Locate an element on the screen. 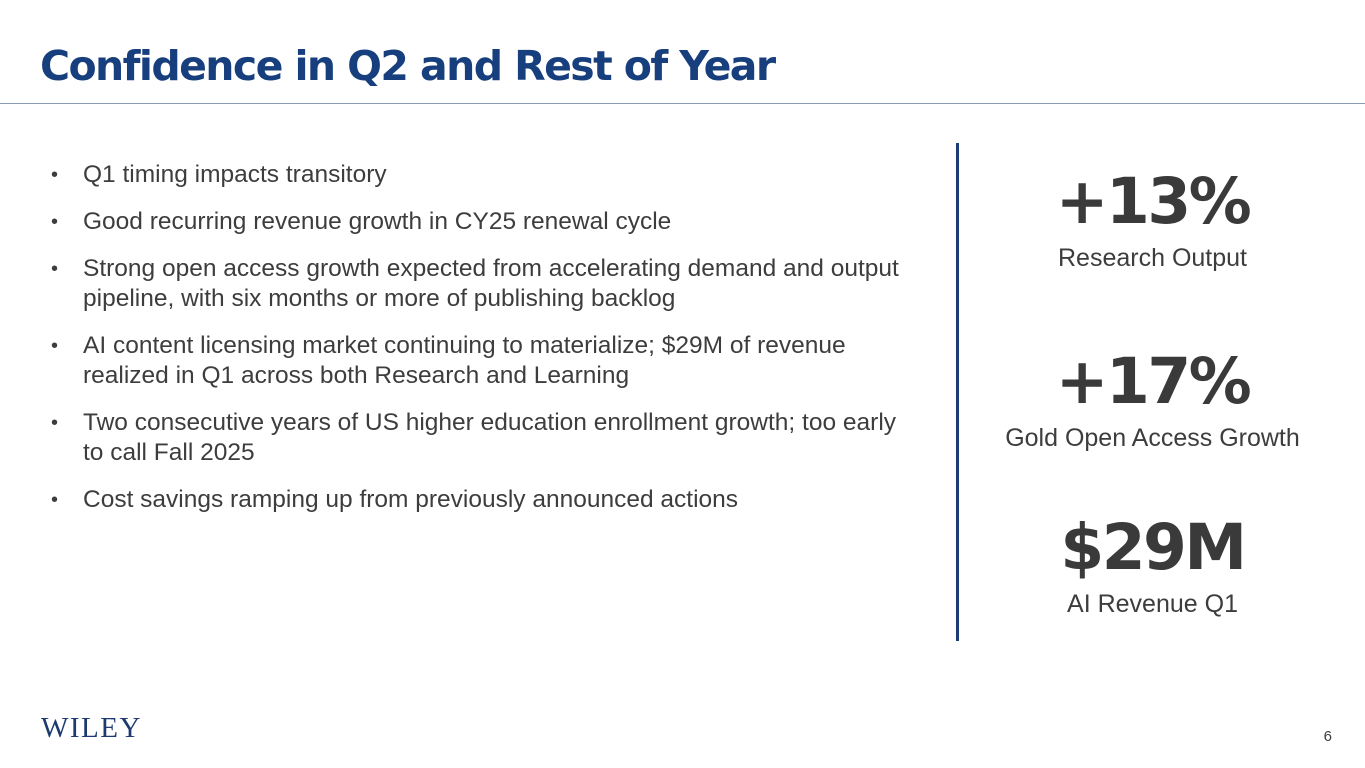 The image size is (1365, 768). stat-gold-open-access: +17% Gold Open Access Growth is located at coordinates (1152, 401).